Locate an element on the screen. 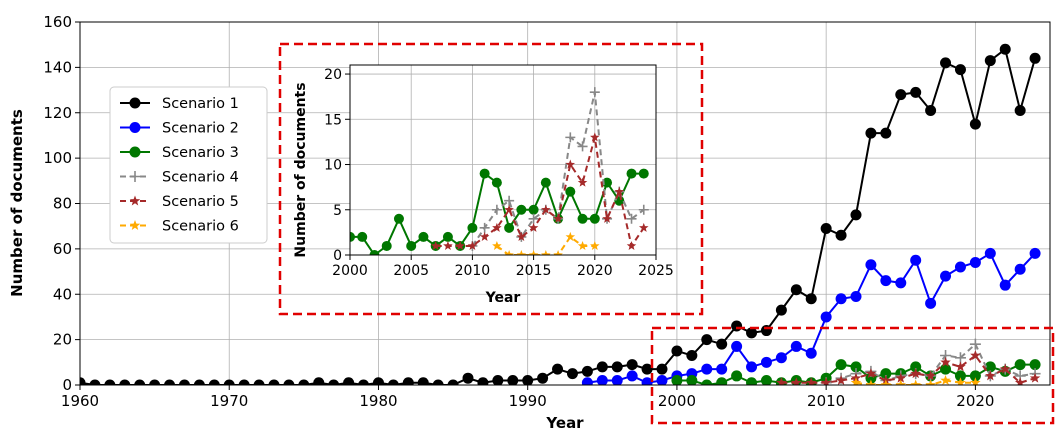 This screenshot has height=439, width=1055. main-y-tick-label: 40 is located at coordinates (62, 294).